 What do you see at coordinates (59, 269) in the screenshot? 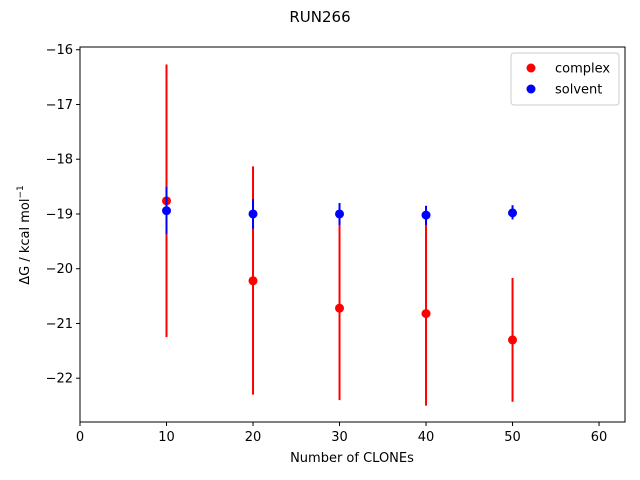
I see `y-tick-label: −20` at bounding box center [59, 269].